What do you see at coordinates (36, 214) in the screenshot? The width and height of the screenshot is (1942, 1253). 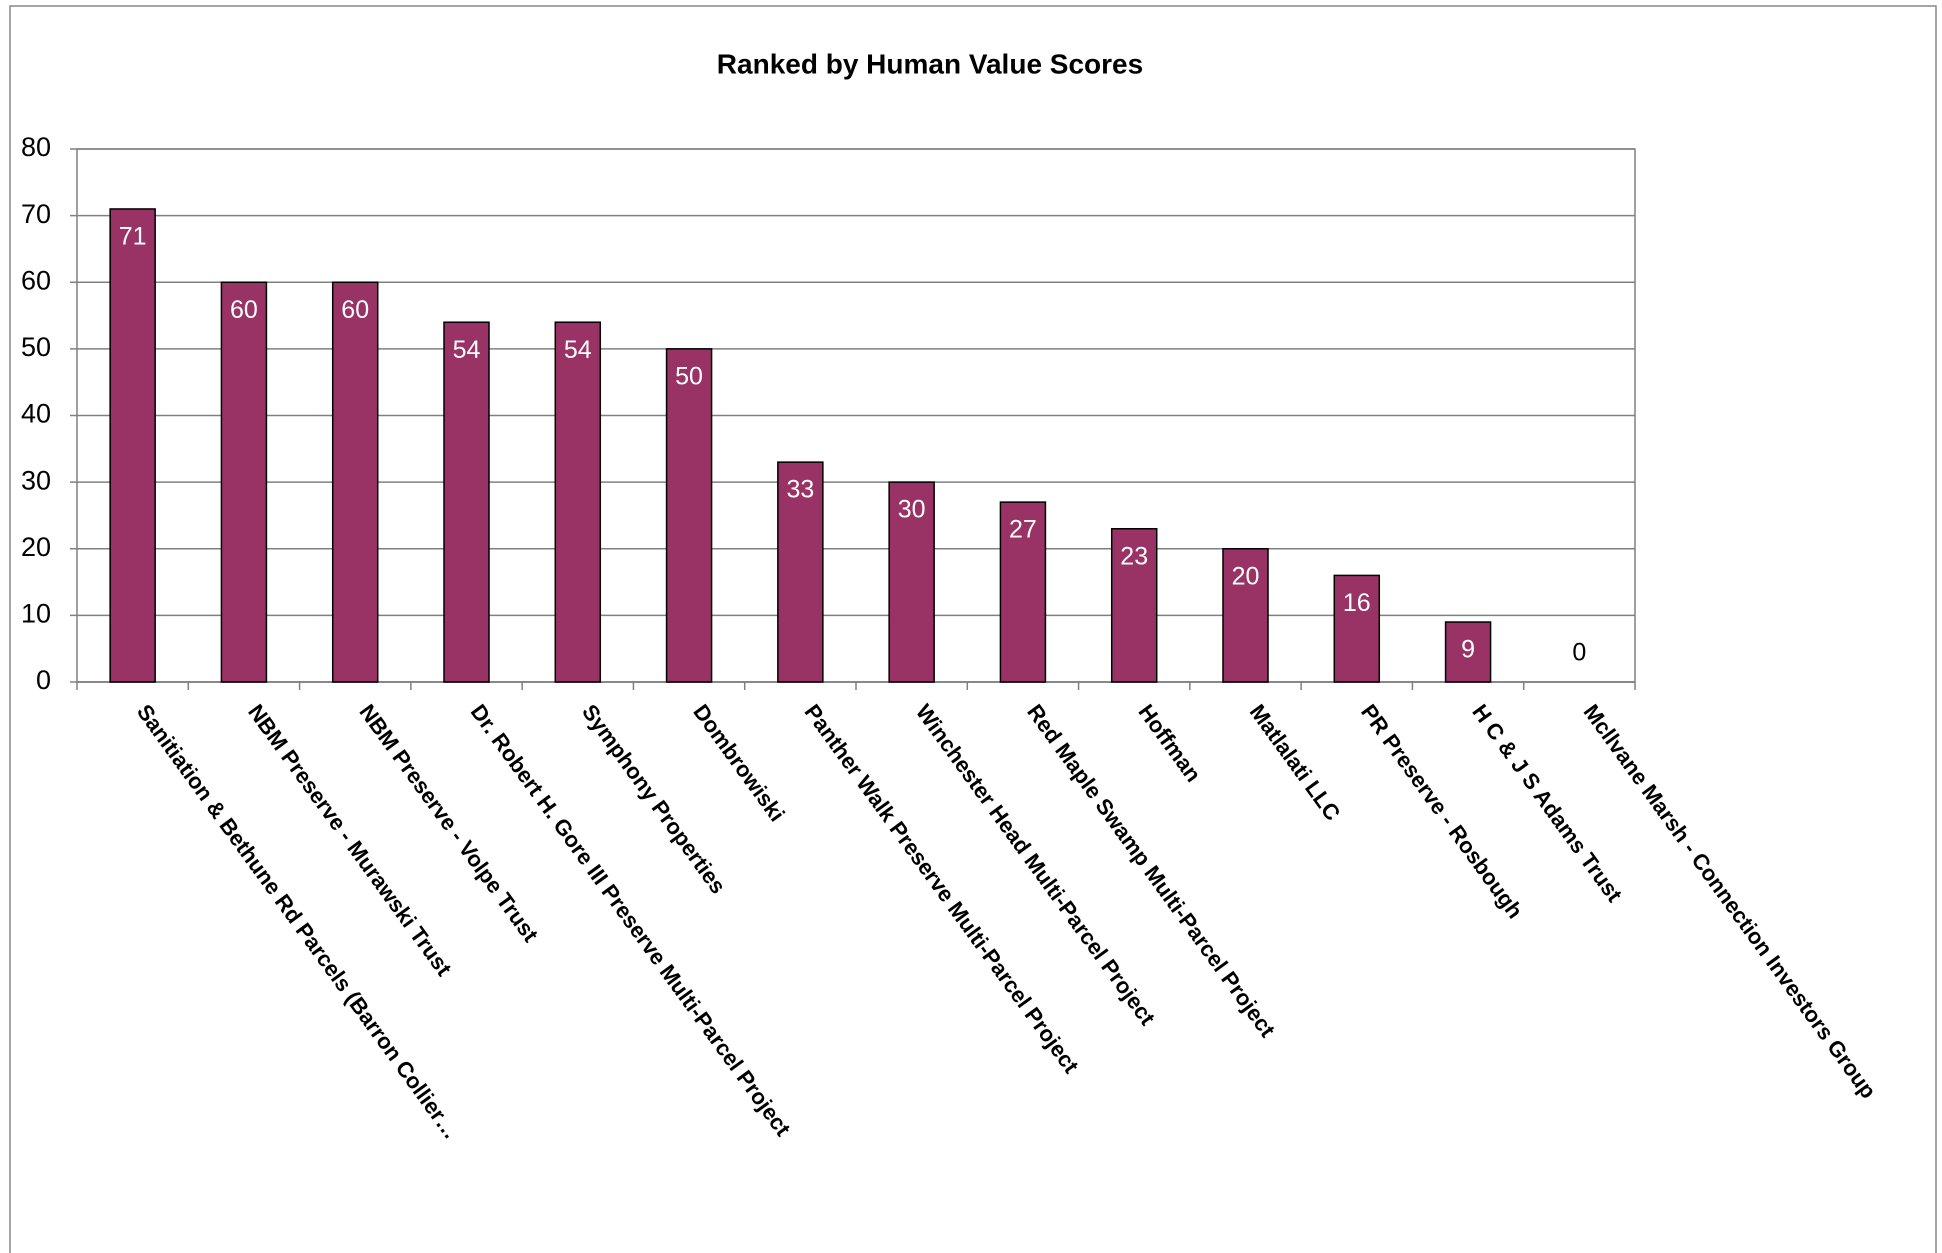 I see `y-tick-label: 70` at bounding box center [36, 214].